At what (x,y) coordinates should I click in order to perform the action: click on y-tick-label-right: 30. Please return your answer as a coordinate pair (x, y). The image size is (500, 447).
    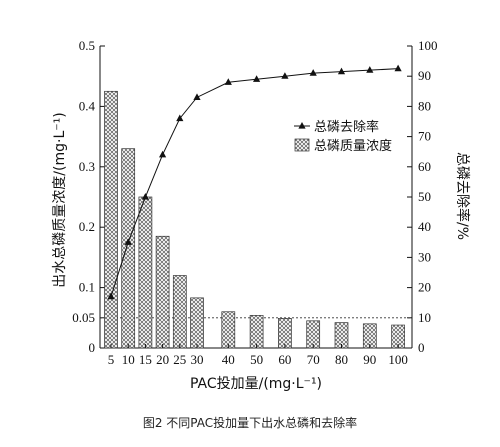
    Looking at the image, I should click on (424, 256).